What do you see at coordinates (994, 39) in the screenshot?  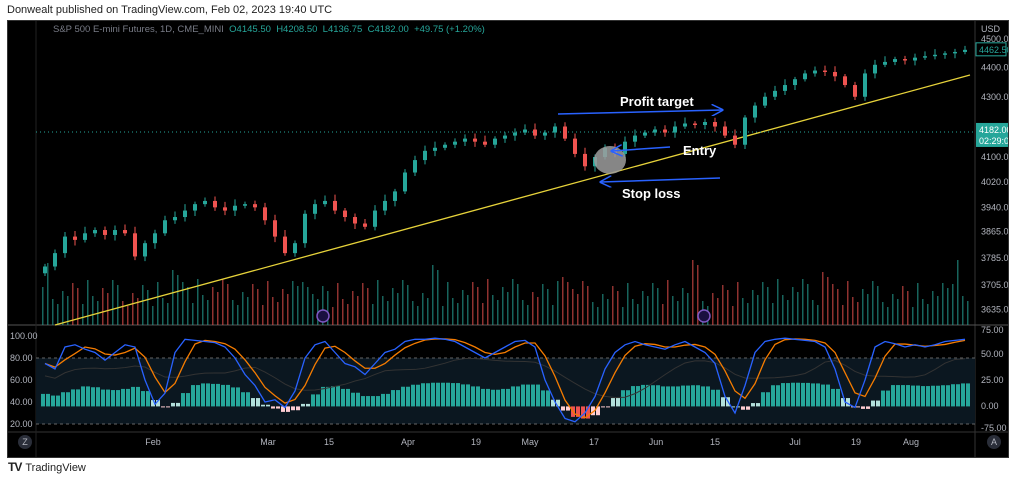 I see `price-tick: 4500.00` at bounding box center [994, 39].